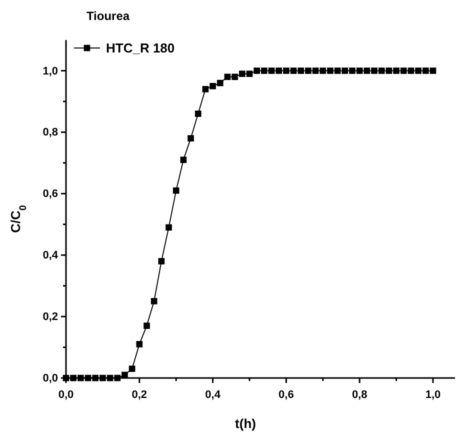 This screenshot has width=466, height=438. I want to click on x-tick-label: 0,2, so click(140, 395).